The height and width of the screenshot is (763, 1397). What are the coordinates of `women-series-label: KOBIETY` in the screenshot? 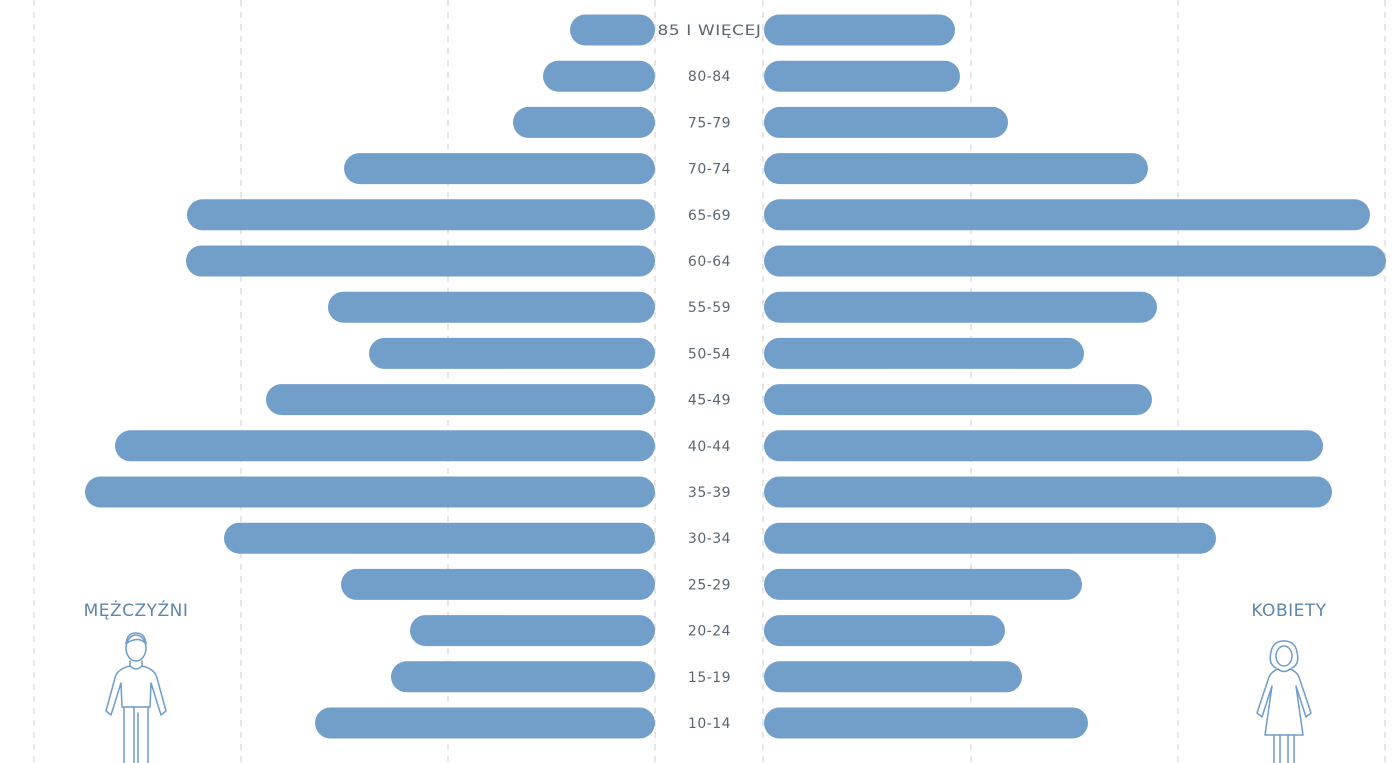 It's located at (1288, 611).